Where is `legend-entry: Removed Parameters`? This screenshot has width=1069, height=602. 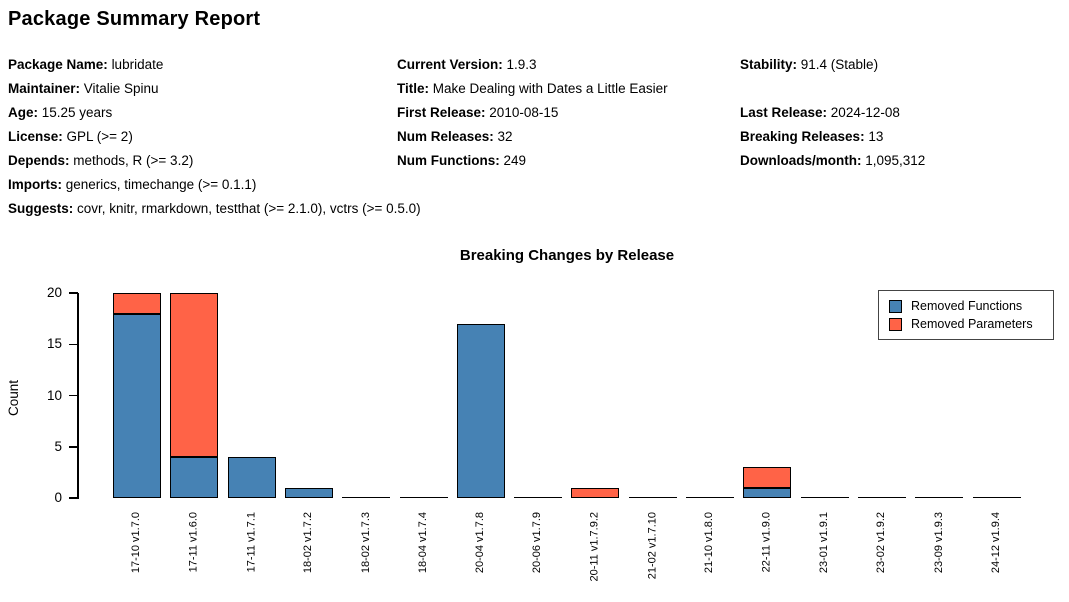
legend-entry: Removed Parameters is located at coordinates (968, 324).